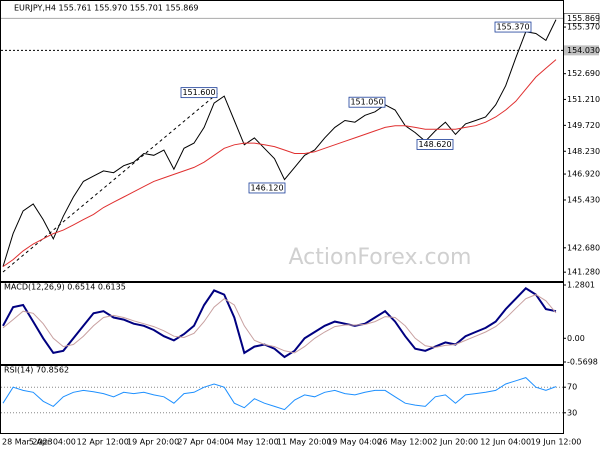 The image size is (600, 450). What do you see at coordinates (582, 362) in the screenshot?
I see `y-tick-label: -0.5698` at bounding box center [582, 362].